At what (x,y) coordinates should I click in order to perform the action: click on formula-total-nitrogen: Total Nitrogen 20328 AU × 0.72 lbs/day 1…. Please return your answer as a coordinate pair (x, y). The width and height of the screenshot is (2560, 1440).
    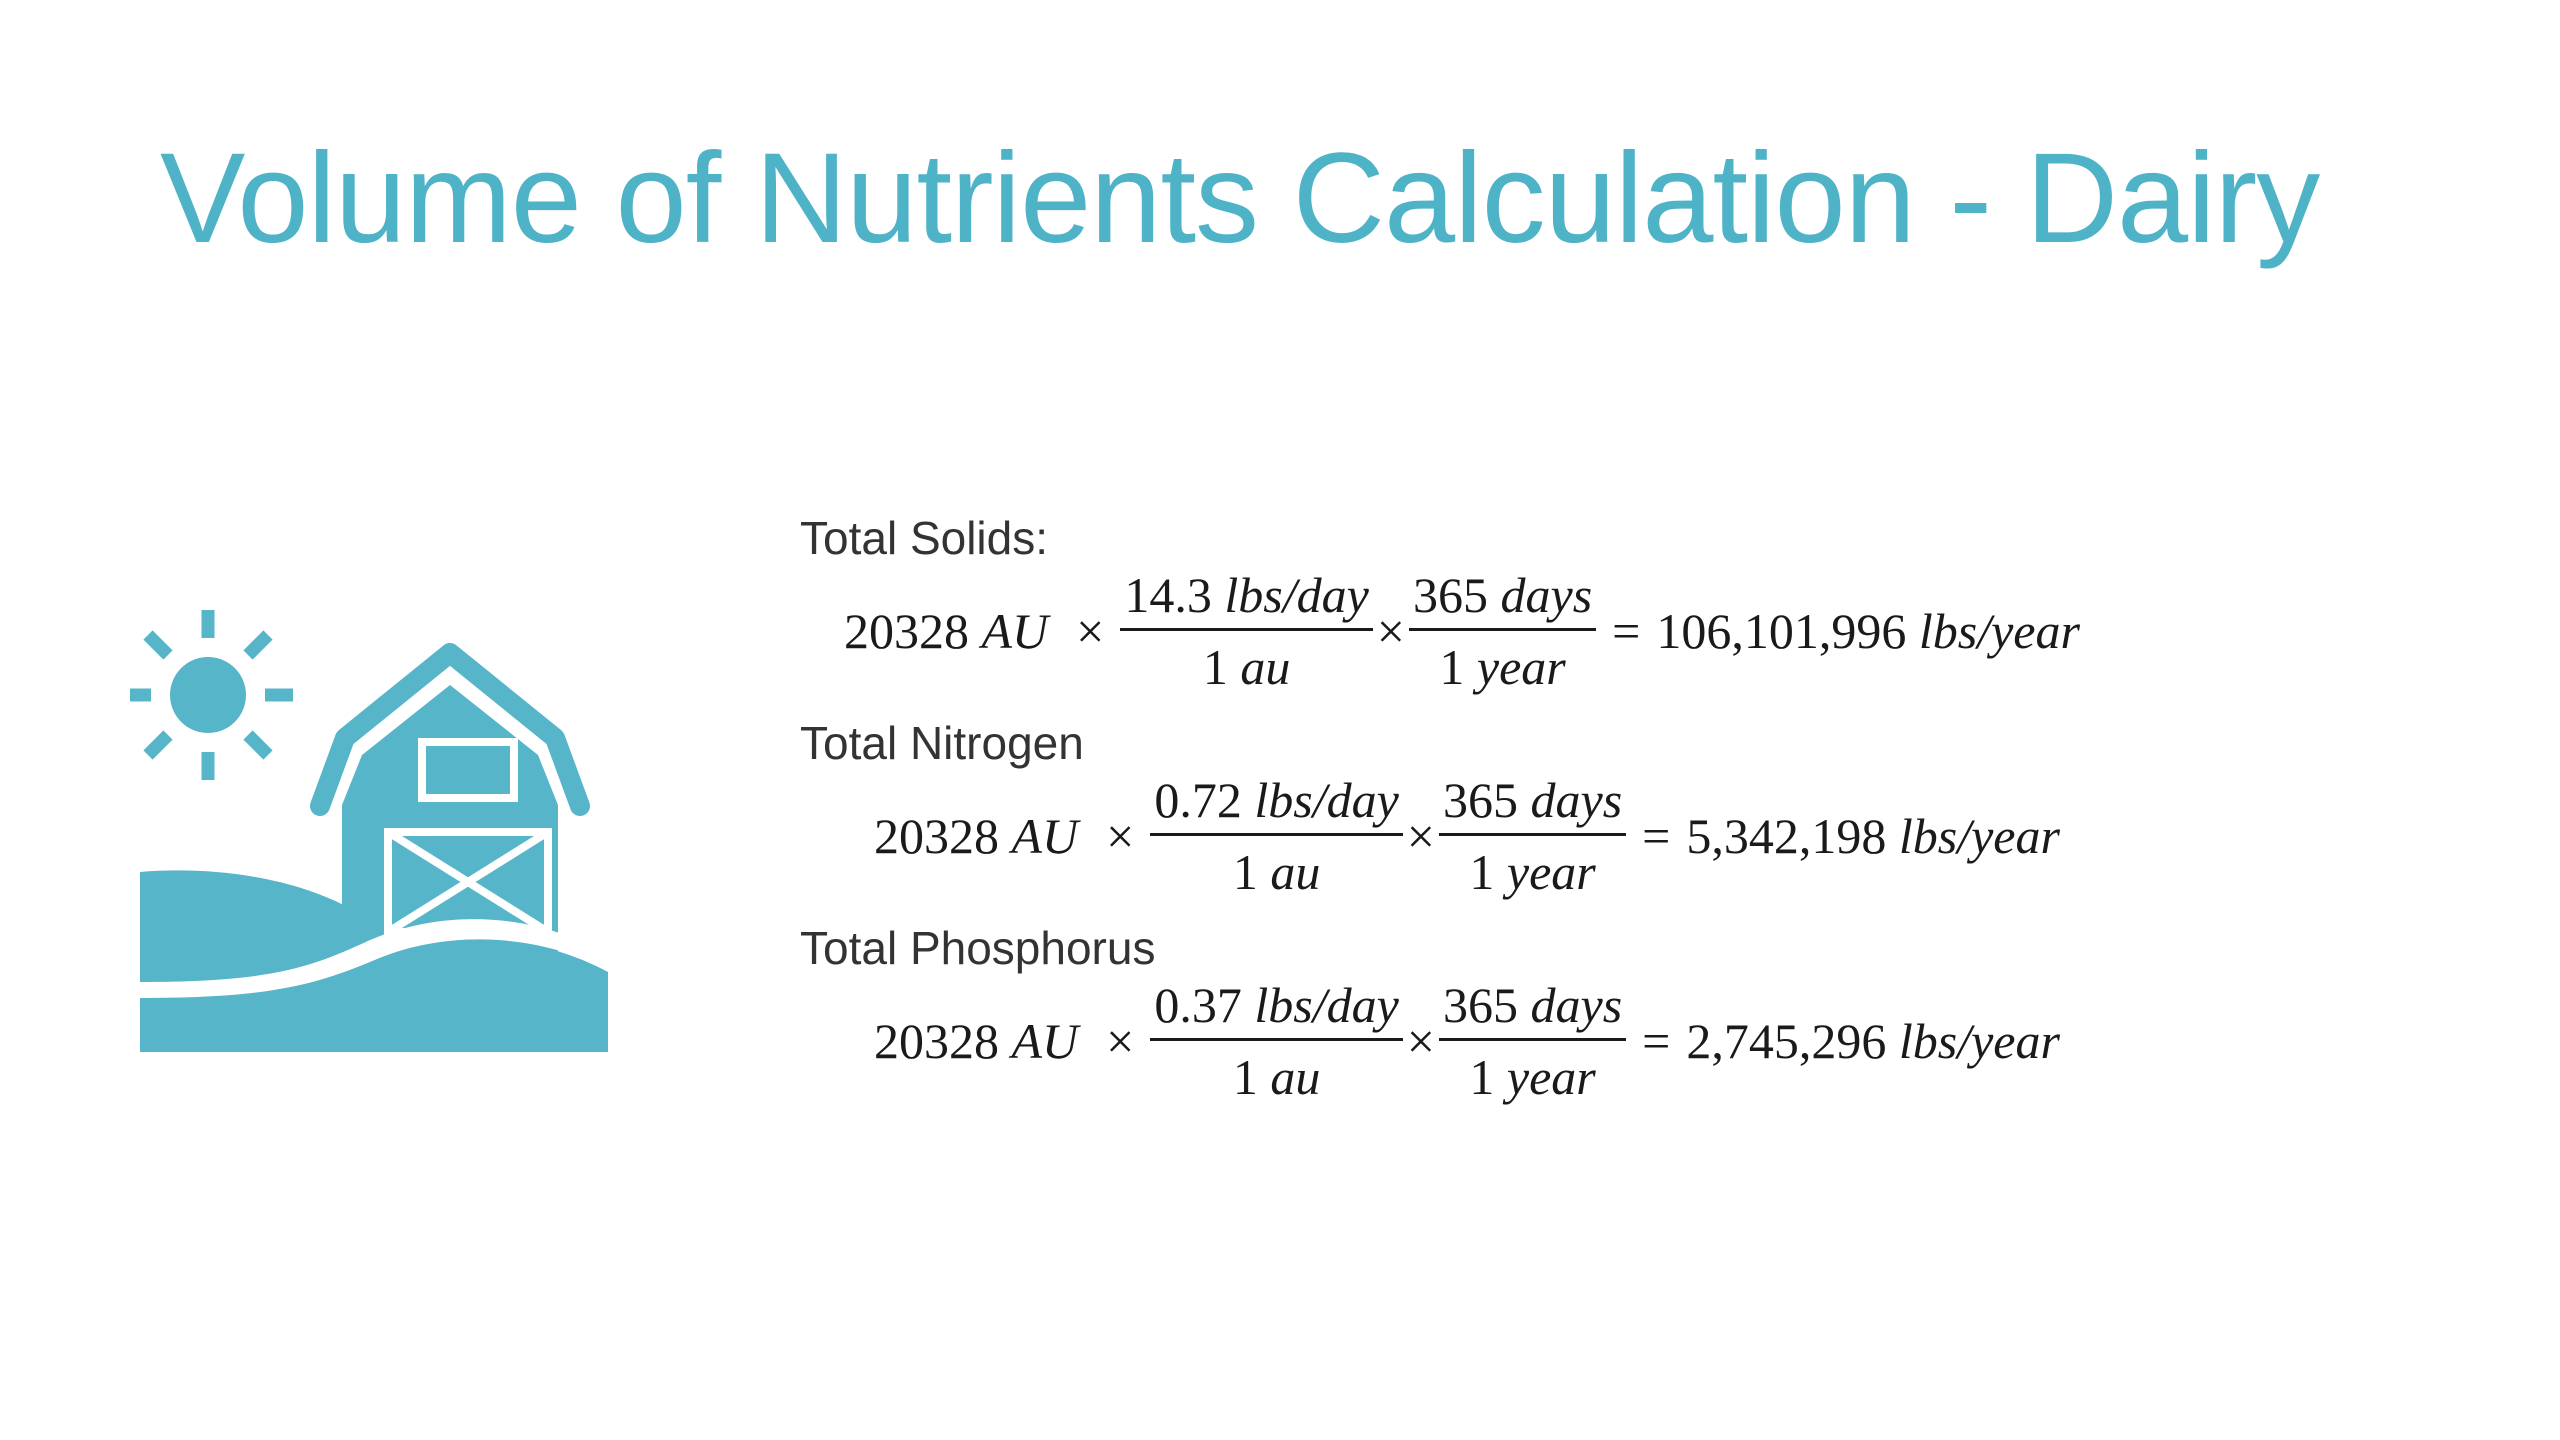
    Looking at the image, I should click on (1430, 809).